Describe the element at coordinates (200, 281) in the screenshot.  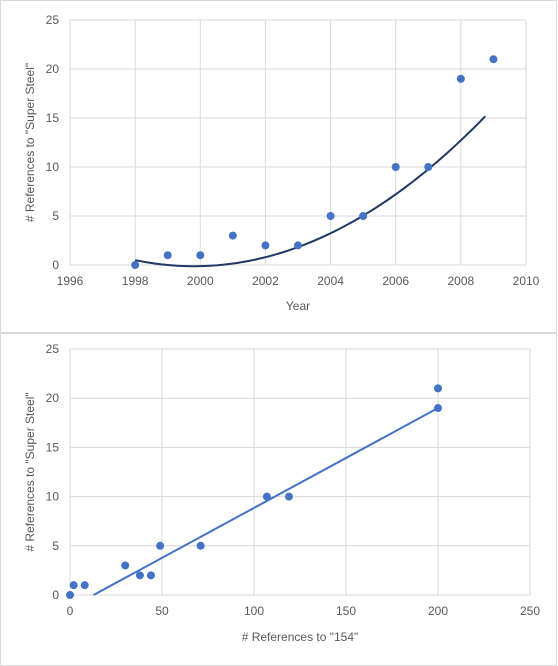
I see `x-tick-label: 2000` at that location.